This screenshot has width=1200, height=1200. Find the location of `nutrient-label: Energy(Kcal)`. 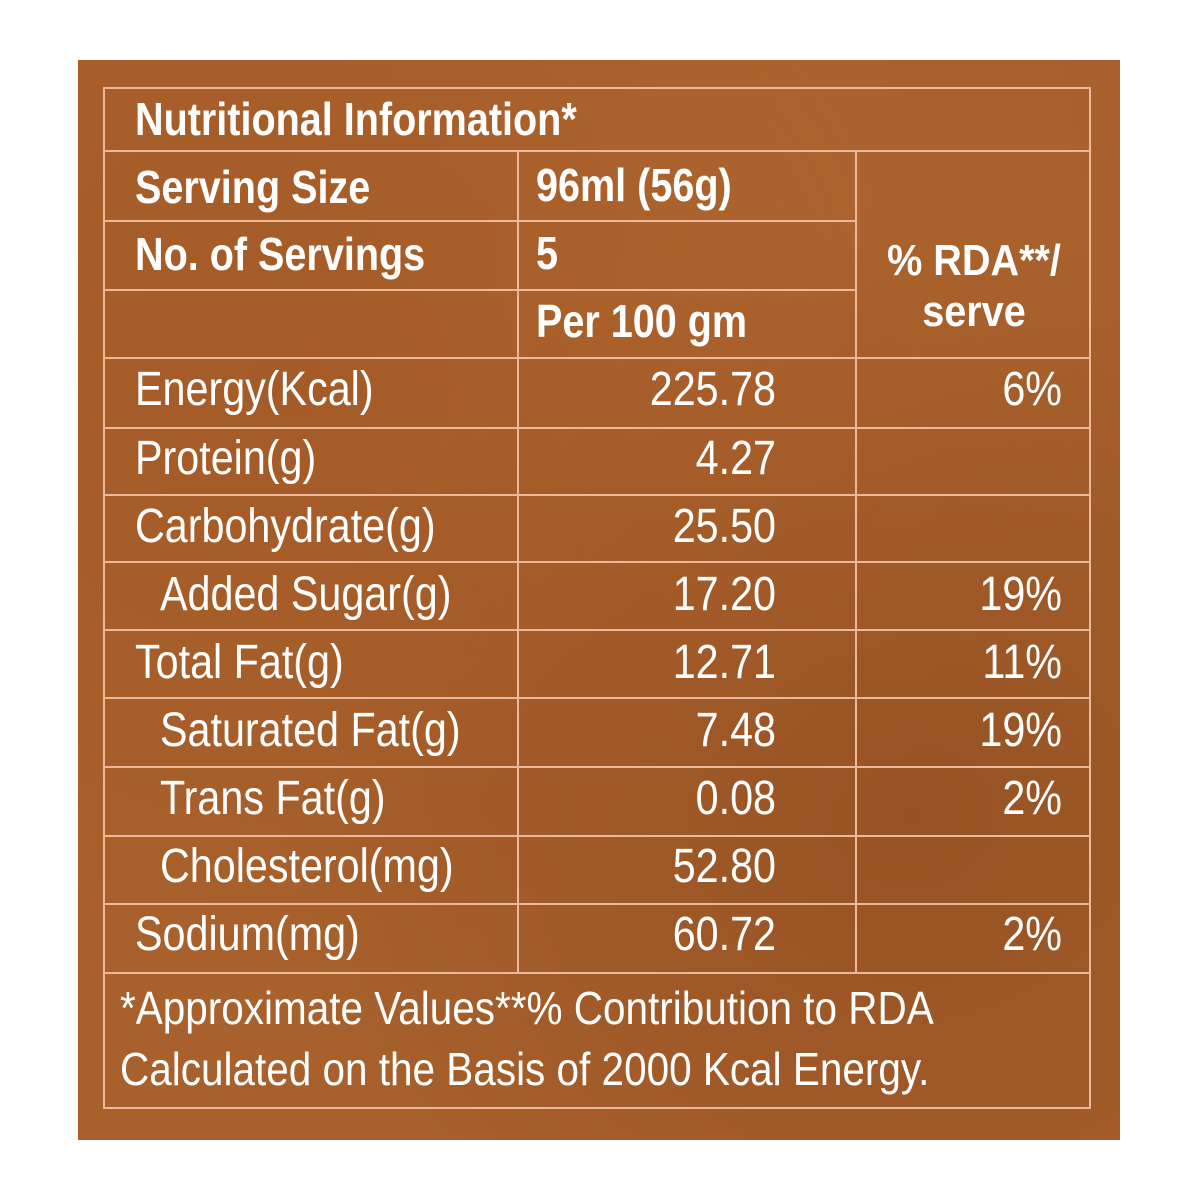

nutrient-label: Energy(Kcal) is located at coordinates (254, 389).